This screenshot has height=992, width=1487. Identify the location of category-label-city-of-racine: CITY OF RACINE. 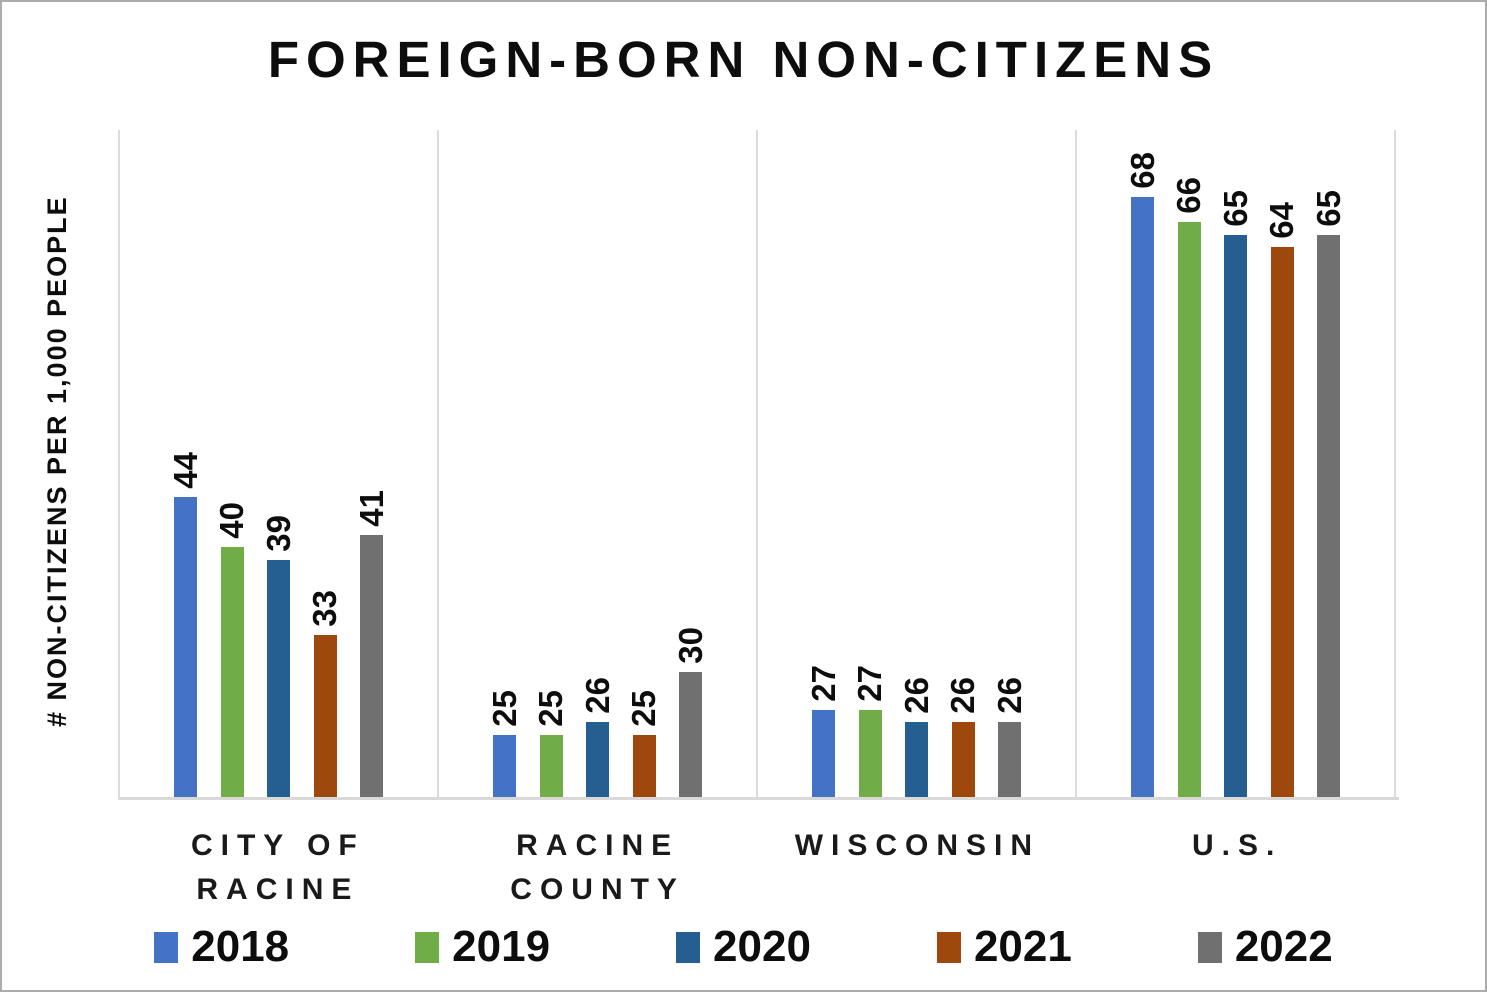
(277, 867).